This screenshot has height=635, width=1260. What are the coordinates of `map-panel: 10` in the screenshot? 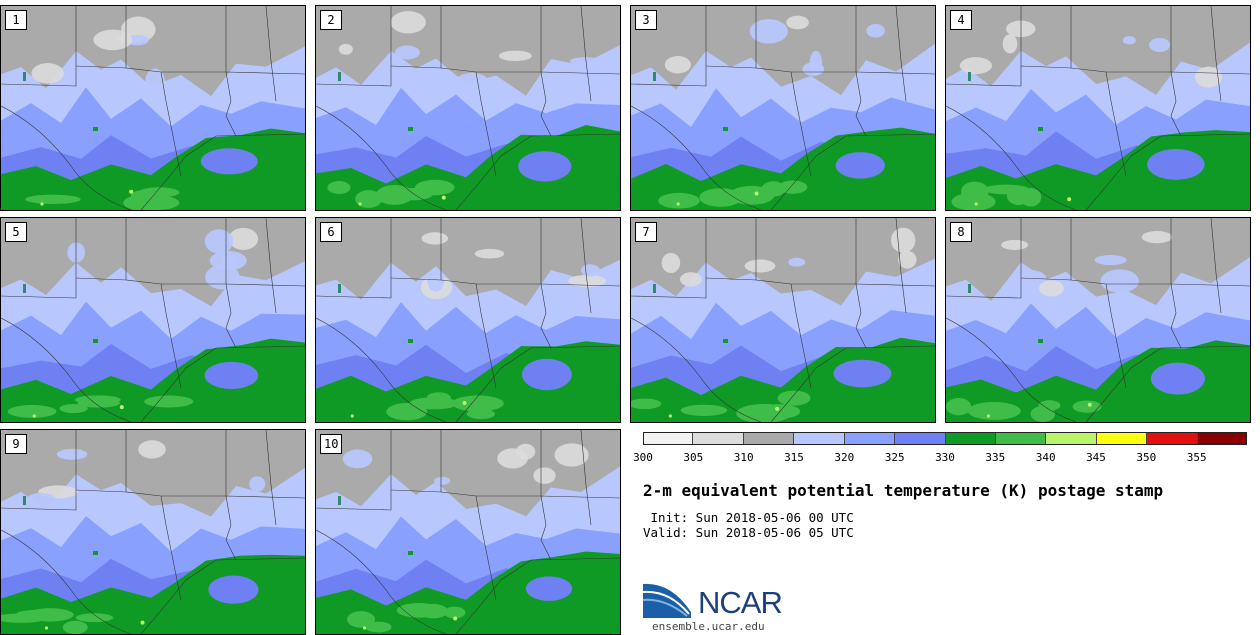 It's located at (468, 532).